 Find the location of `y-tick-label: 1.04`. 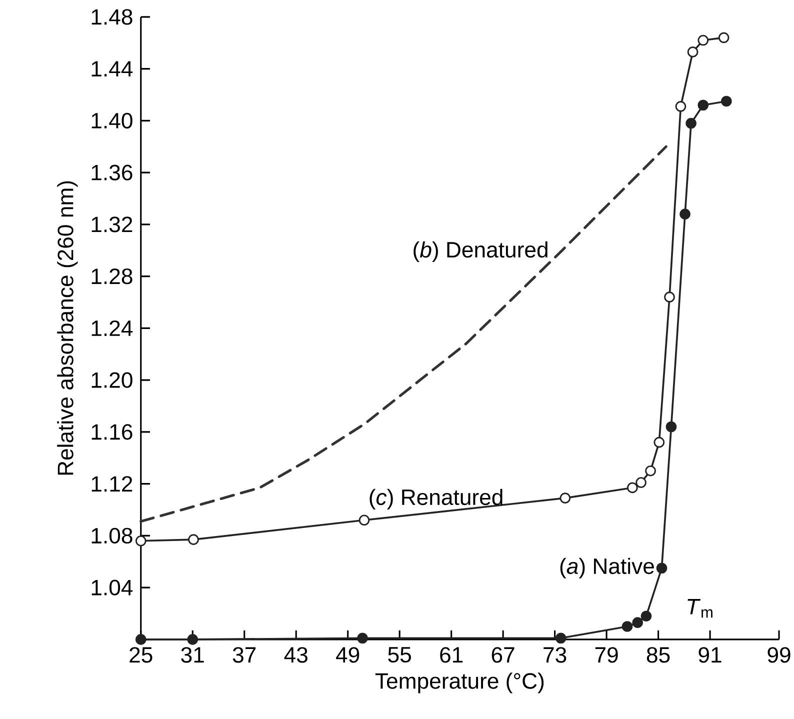

y-tick-label: 1.04 is located at coordinates (112, 588).